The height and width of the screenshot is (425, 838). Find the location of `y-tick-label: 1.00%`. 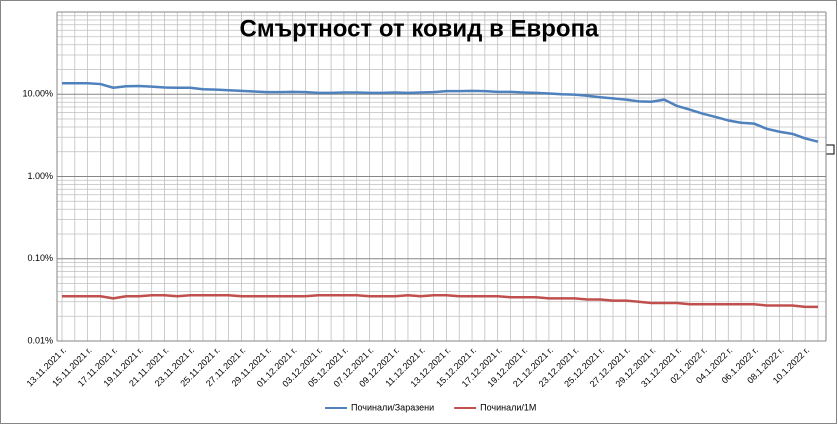

y-tick-label: 1.00% is located at coordinates (40, 176).